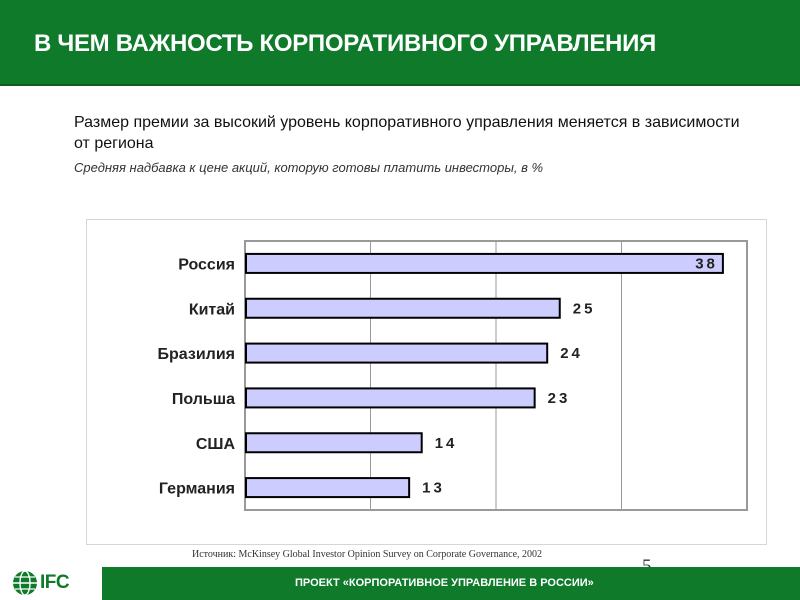  Describe the element at coordinates (25, 583) in the screenshot. I see `globe-icon` at that location.